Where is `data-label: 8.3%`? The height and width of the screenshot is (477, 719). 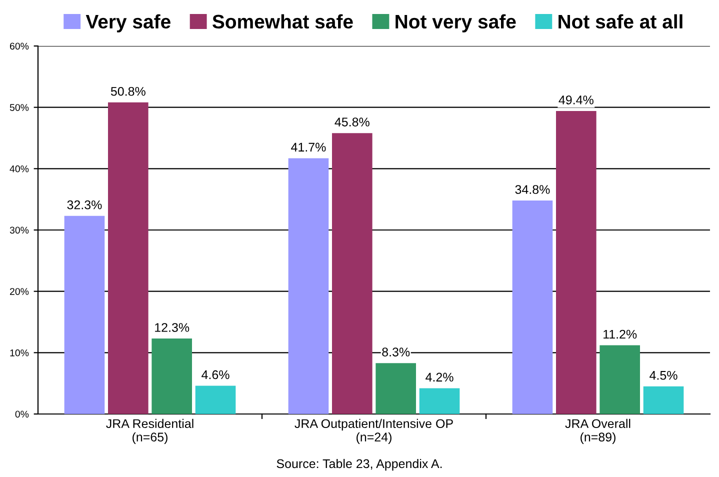
data-label: 8.3% is located at coordinates (396, 352).